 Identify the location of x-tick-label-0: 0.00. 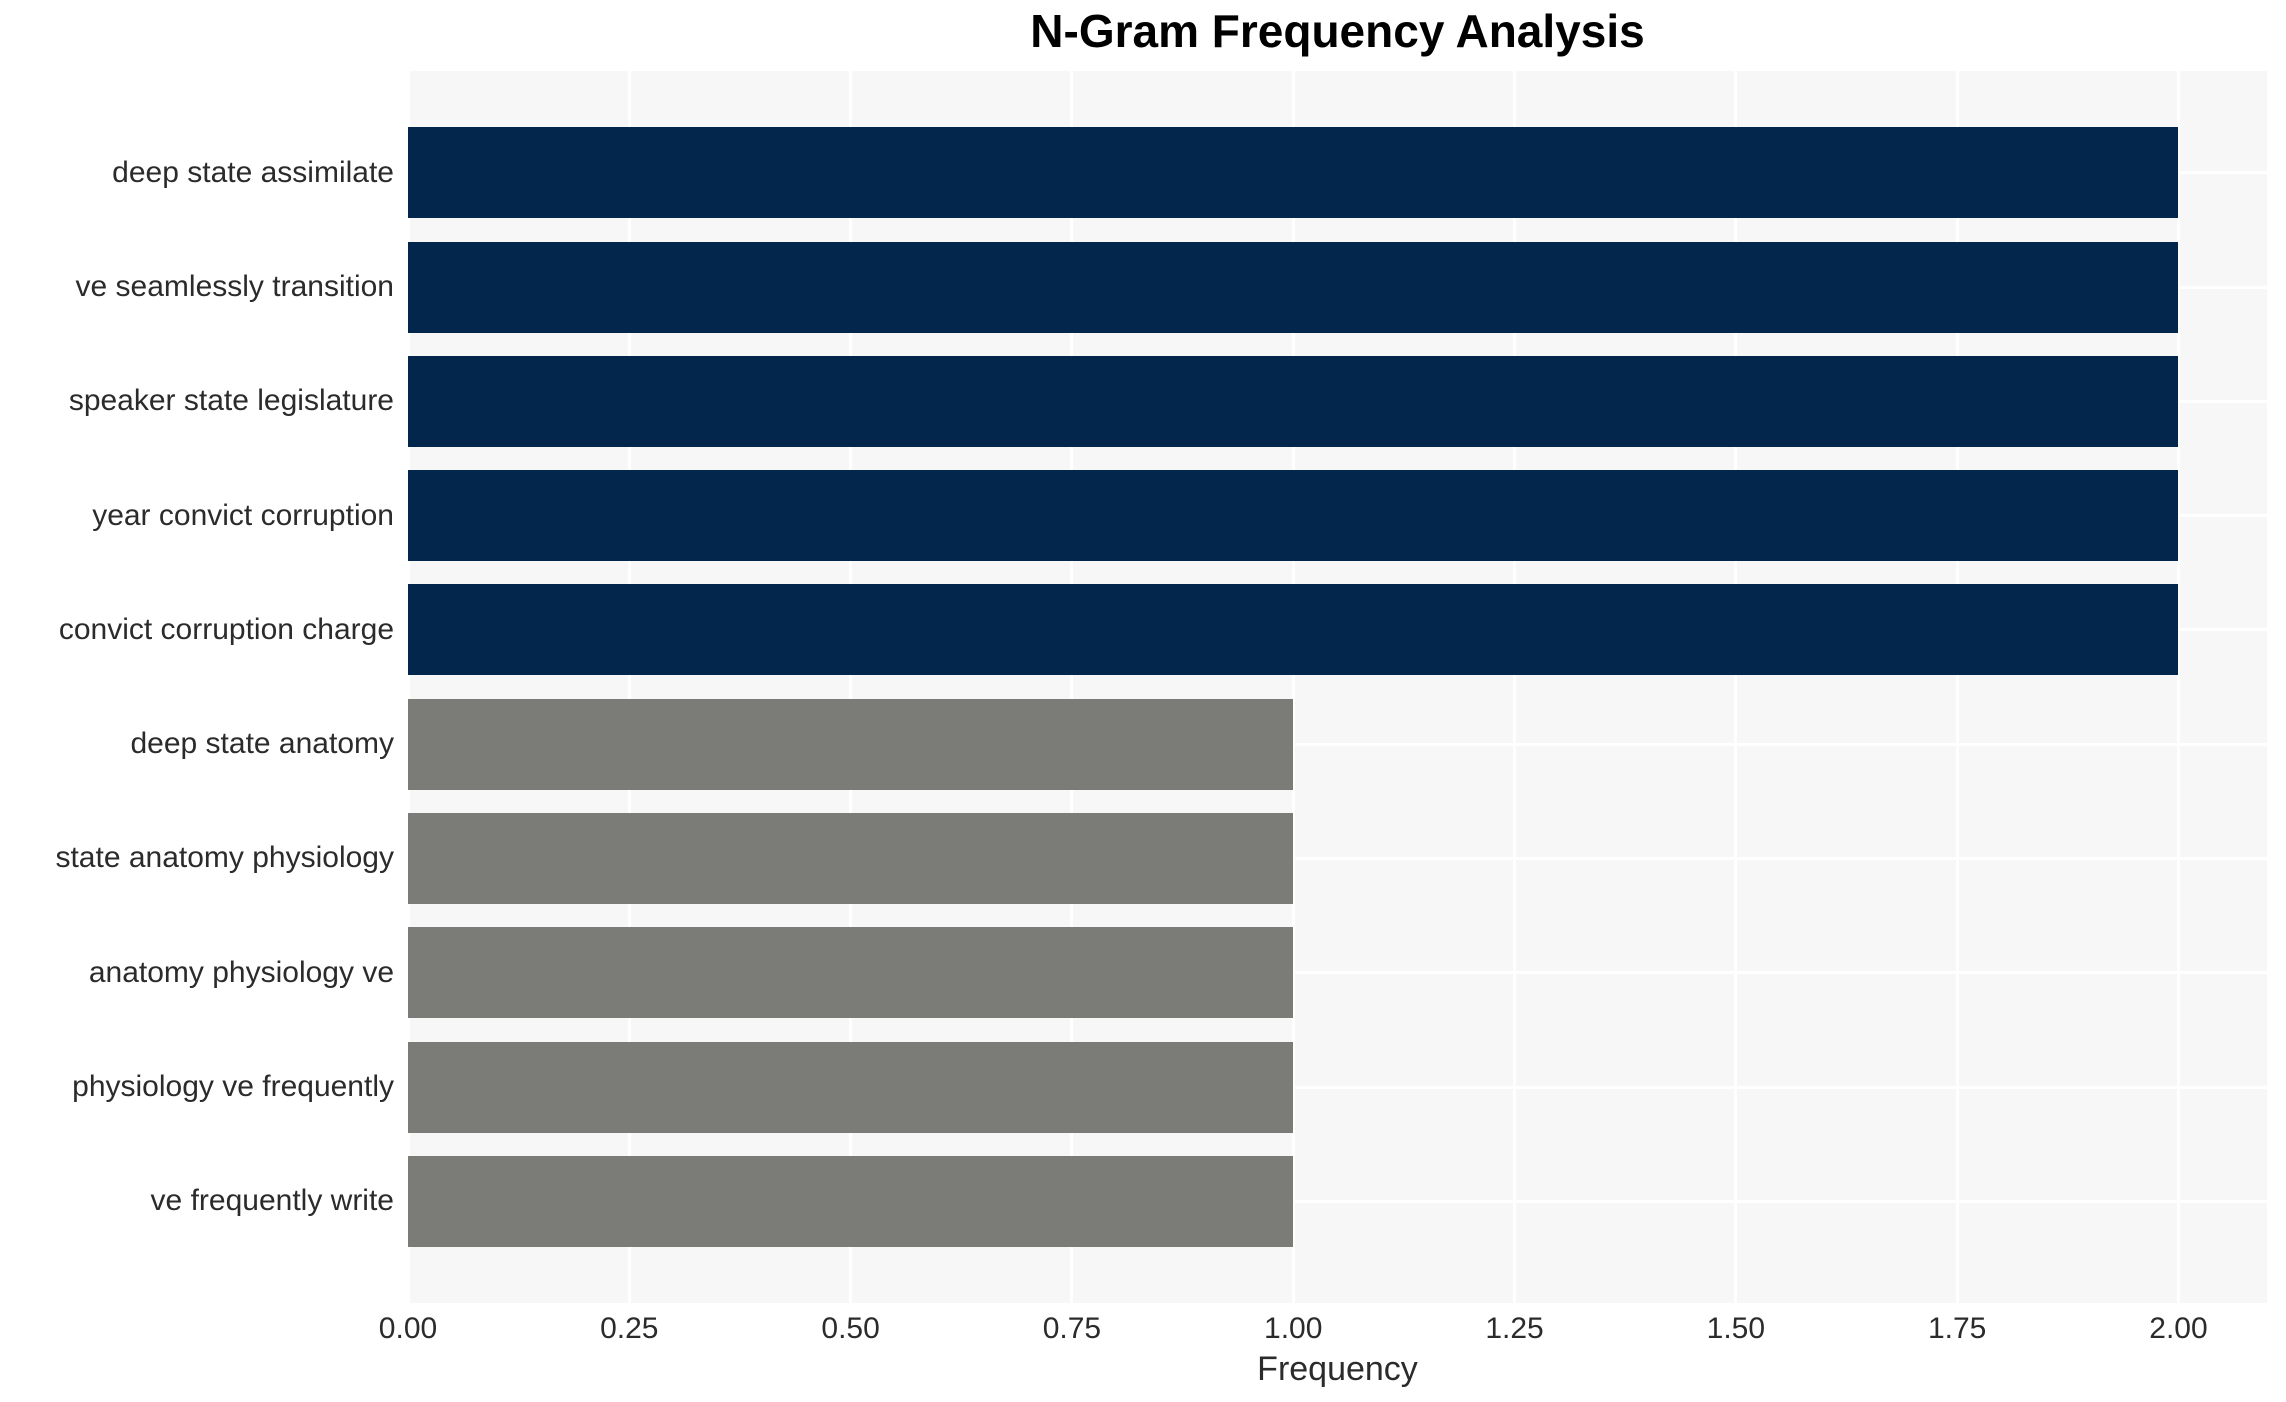
(408, 1328).